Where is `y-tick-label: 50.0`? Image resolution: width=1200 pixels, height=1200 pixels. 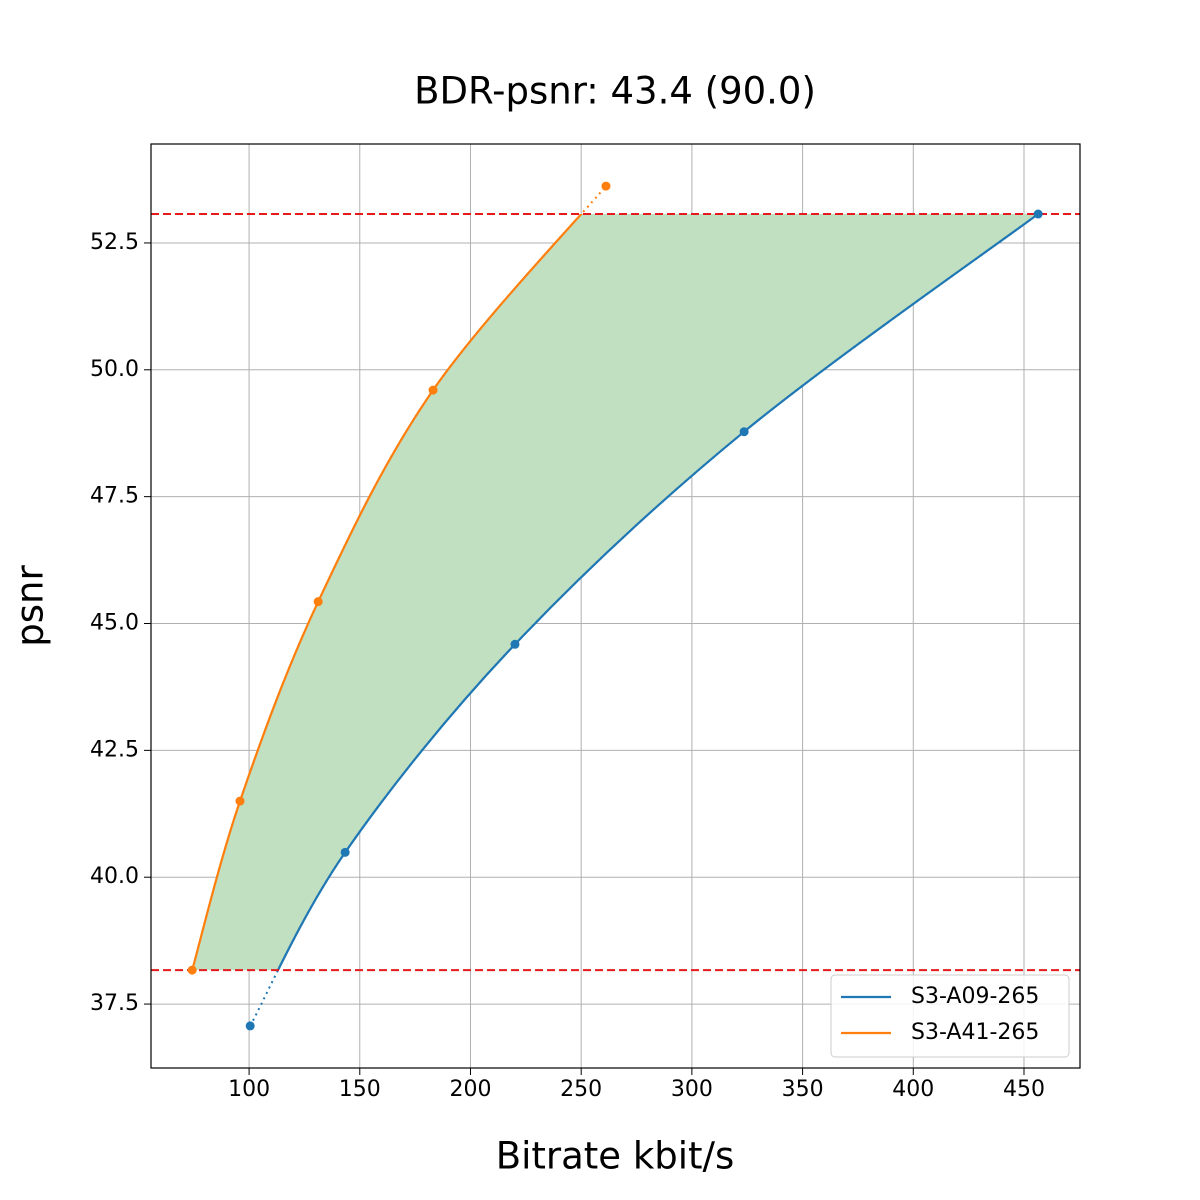 y-tick-label: 50.0 is located at coordinates (114, 369).